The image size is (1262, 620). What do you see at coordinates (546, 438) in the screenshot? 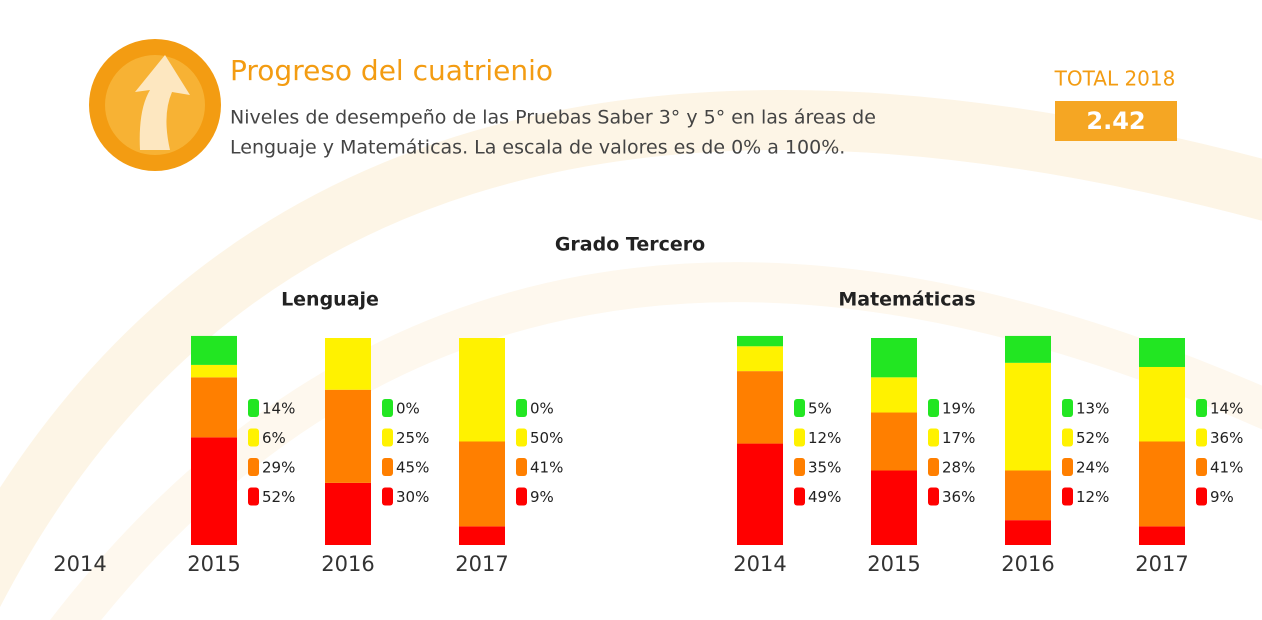
I see `value-label: 50%` at bounding box center [546, 438].